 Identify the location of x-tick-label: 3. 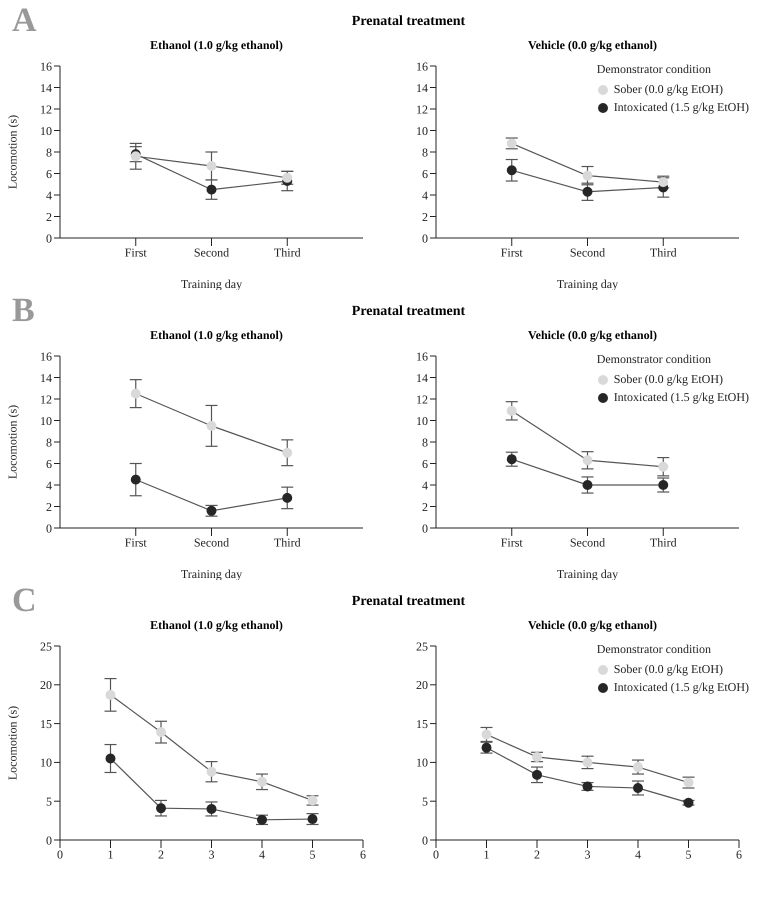
(587, 855).